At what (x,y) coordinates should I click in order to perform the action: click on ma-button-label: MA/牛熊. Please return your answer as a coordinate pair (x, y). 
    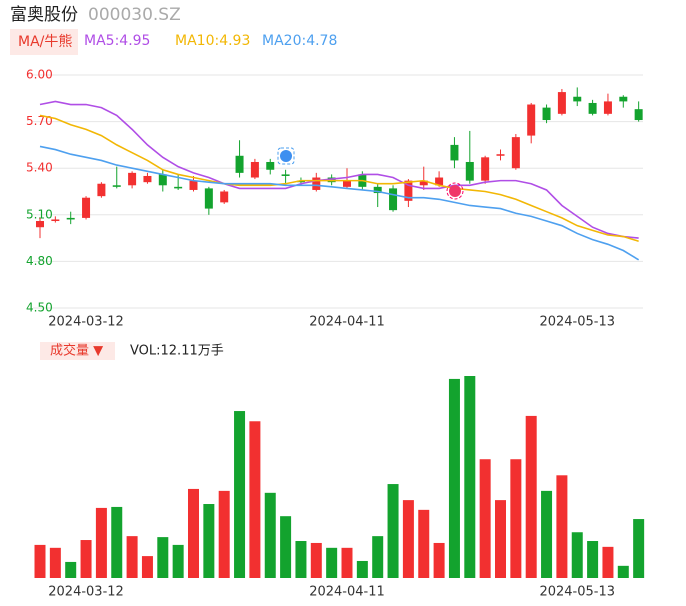
    Looking at the image, I should click on (45, 42).